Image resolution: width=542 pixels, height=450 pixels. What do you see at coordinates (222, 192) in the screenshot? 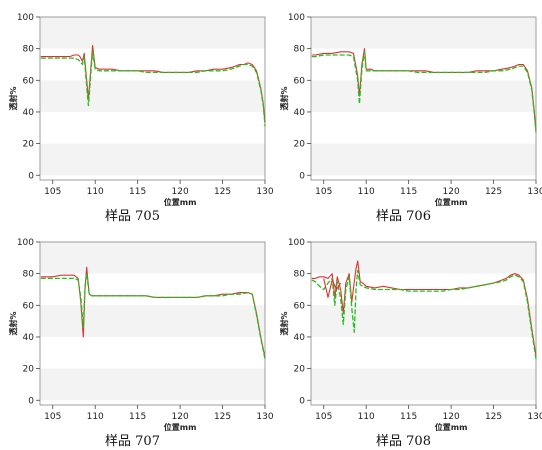
I see `chart-0-xtick-label: 125` at bounding box center [222, 192].